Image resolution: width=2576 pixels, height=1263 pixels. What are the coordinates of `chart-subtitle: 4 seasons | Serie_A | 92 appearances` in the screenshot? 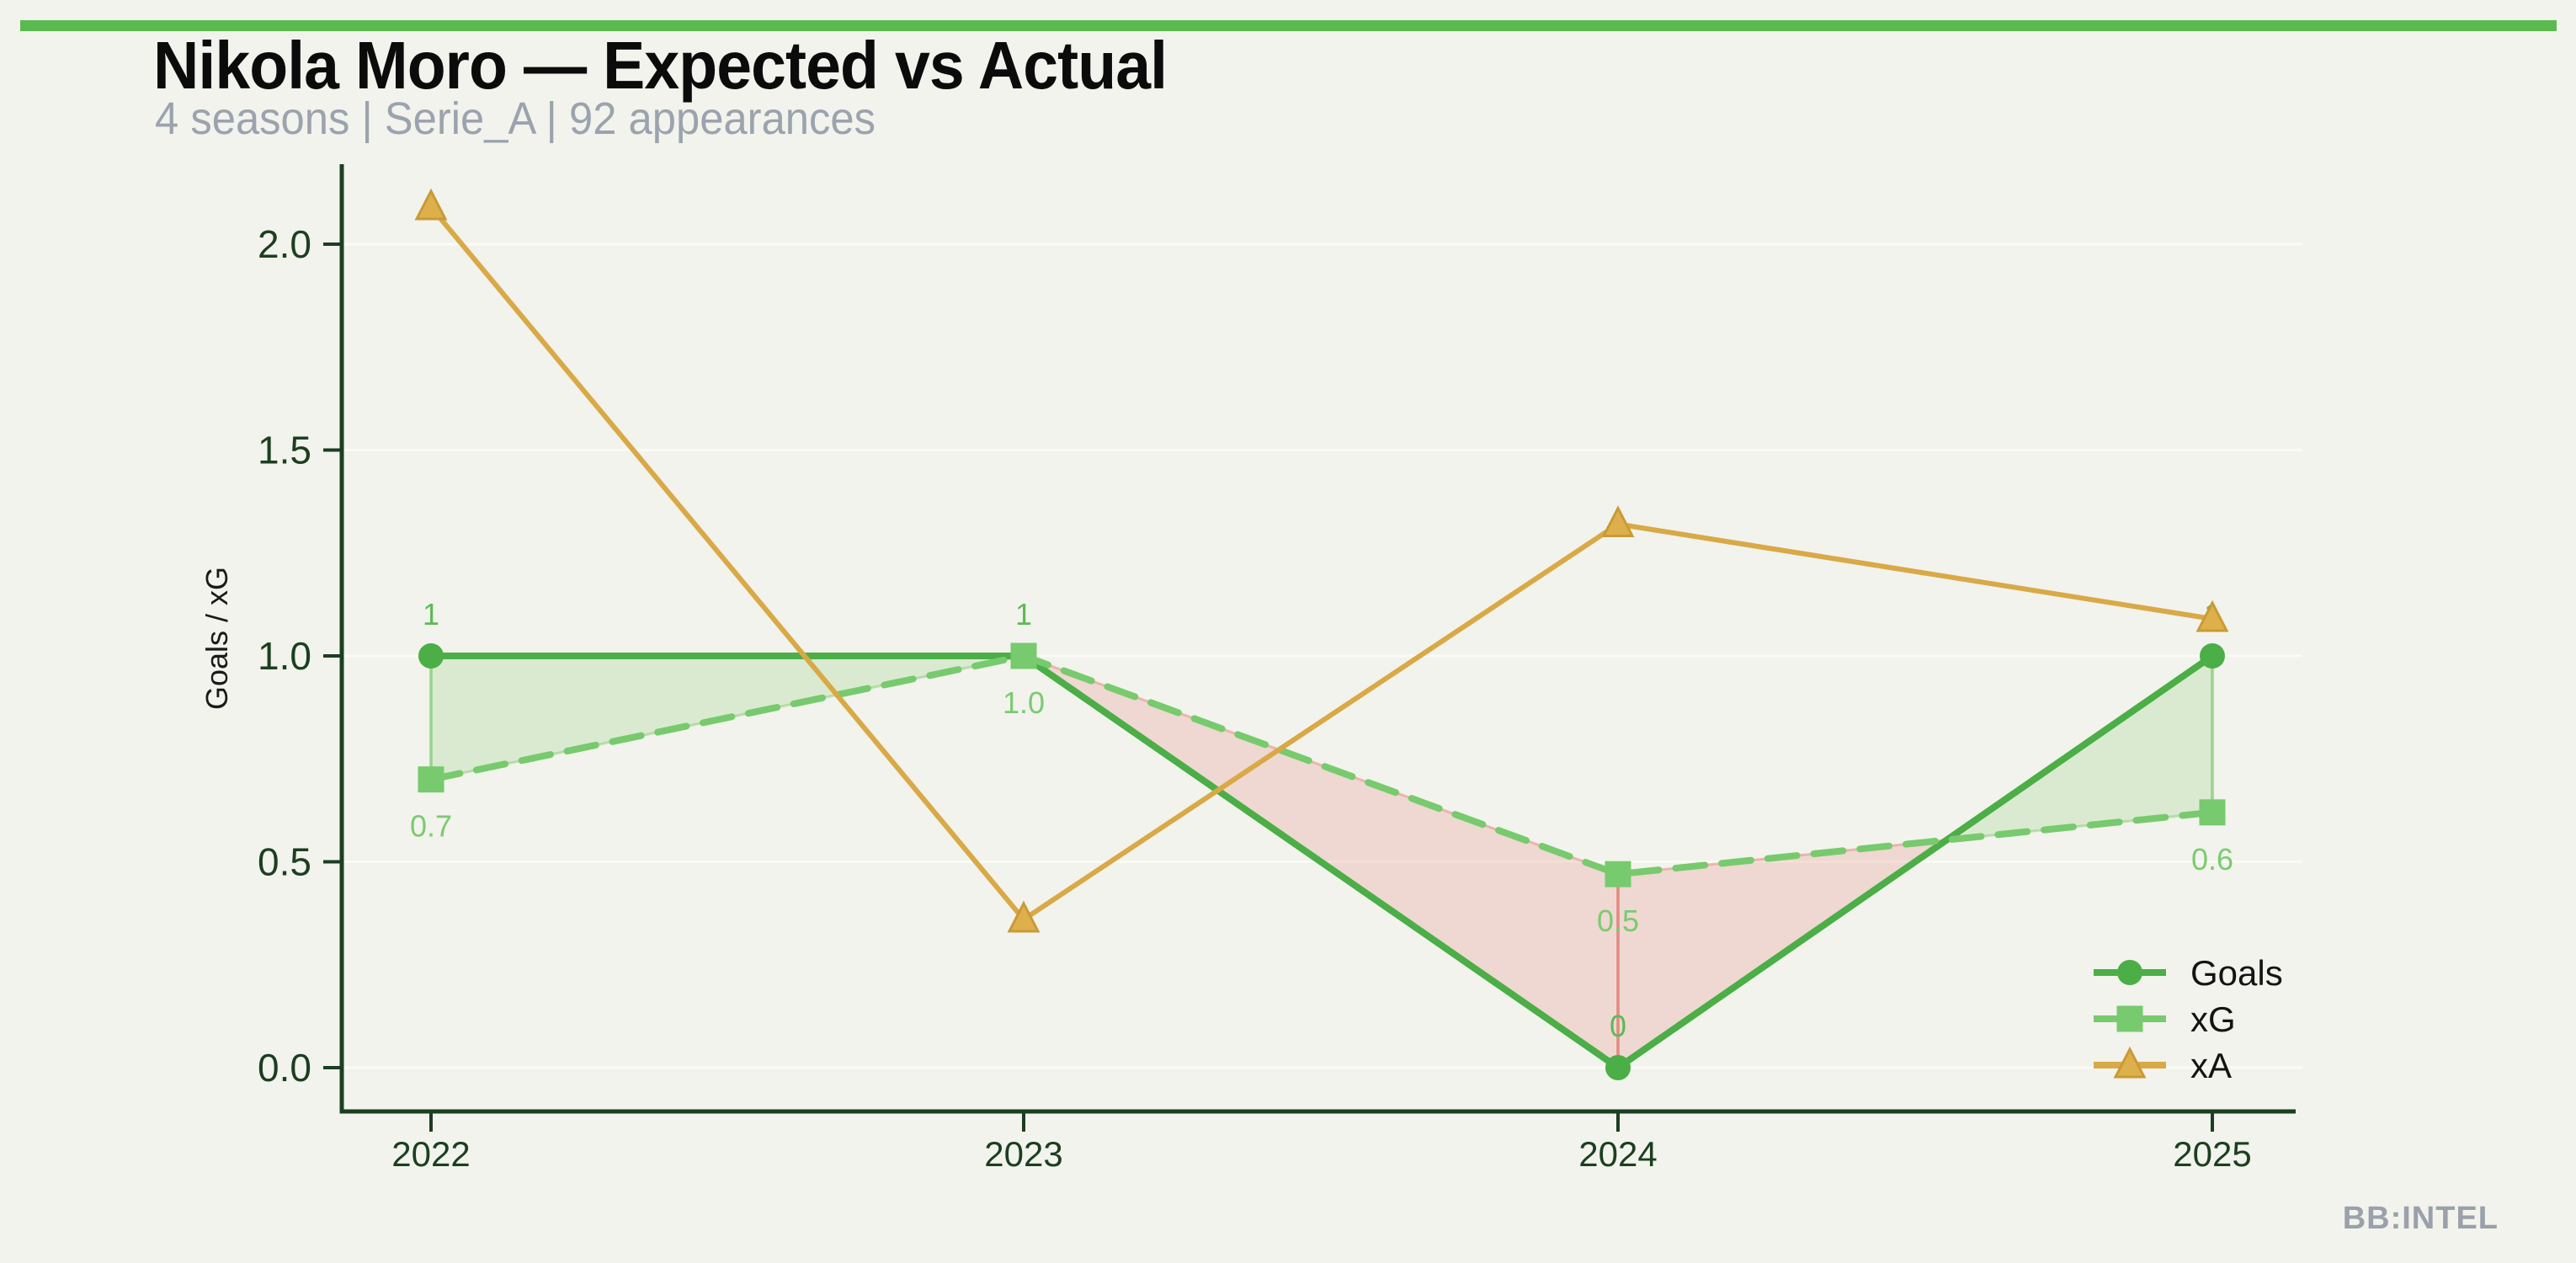 It's located at (515, 118).